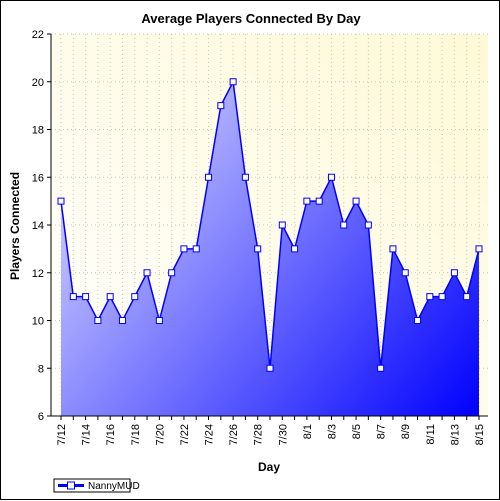 This screenshot has width=500, height=501. I want to click on x-tick-label: 7/12, so click(62, 434).